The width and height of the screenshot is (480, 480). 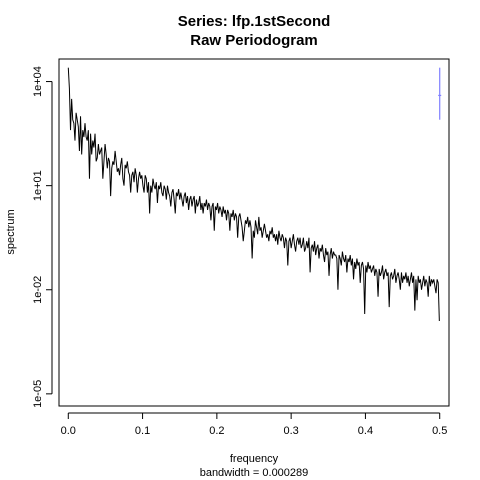 What do you see at coordinates (254, 459) in the screenshot?
I see `x-axis-label: frequency` at bounding box center [254, 459].